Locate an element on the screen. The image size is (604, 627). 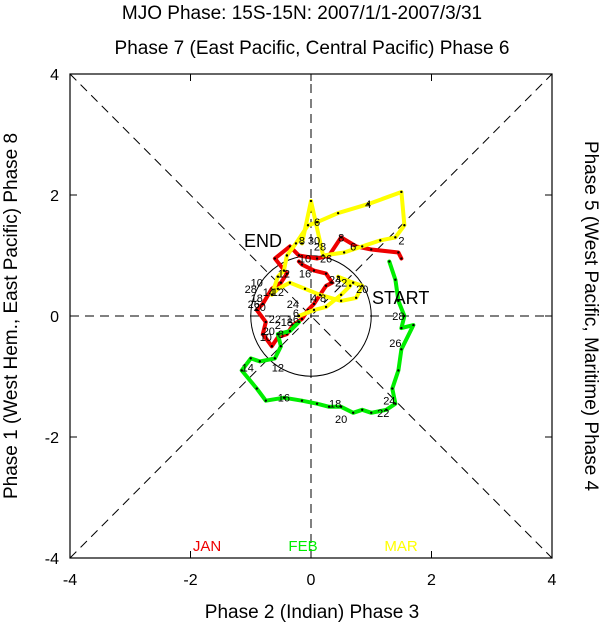
day-label: 10 is located at coordinates (257, 284).